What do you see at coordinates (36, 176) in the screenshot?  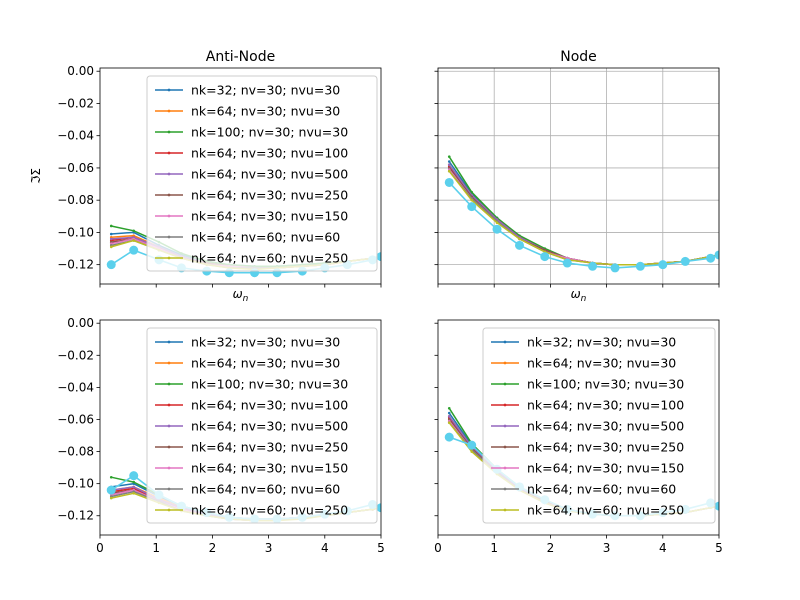 I see `y-axis-label: ℑΣ` at bounding box center [36, 176].